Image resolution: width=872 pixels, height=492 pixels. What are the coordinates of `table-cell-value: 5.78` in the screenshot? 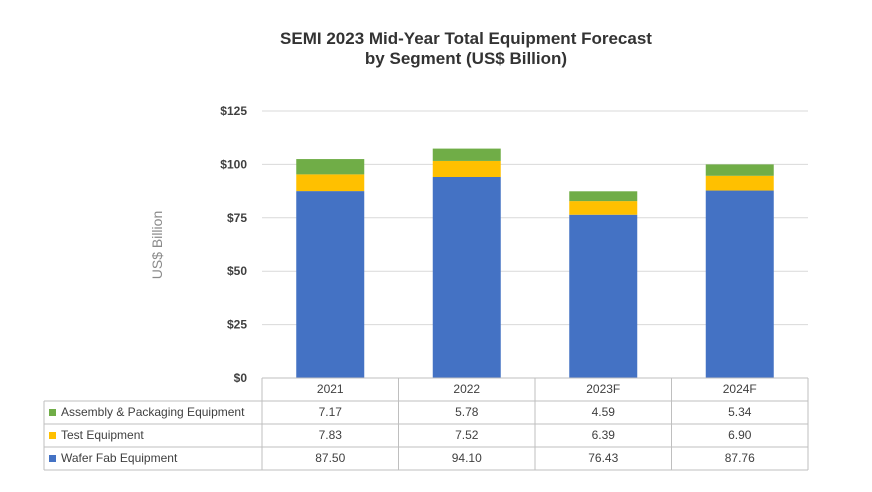 It's located at (467, 412).